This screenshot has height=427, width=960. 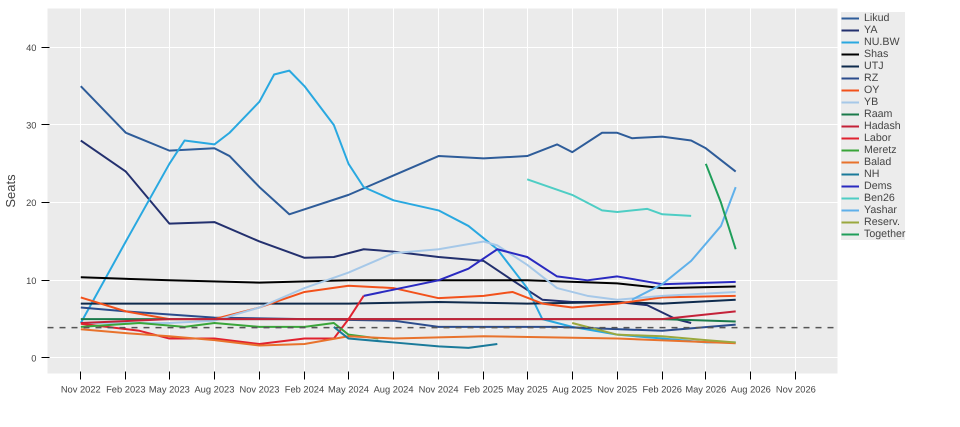 What do you see at coordinates (31, 281) in the screenshot?
I see `y-tick-label: 10` at bounding box center [31, 281].